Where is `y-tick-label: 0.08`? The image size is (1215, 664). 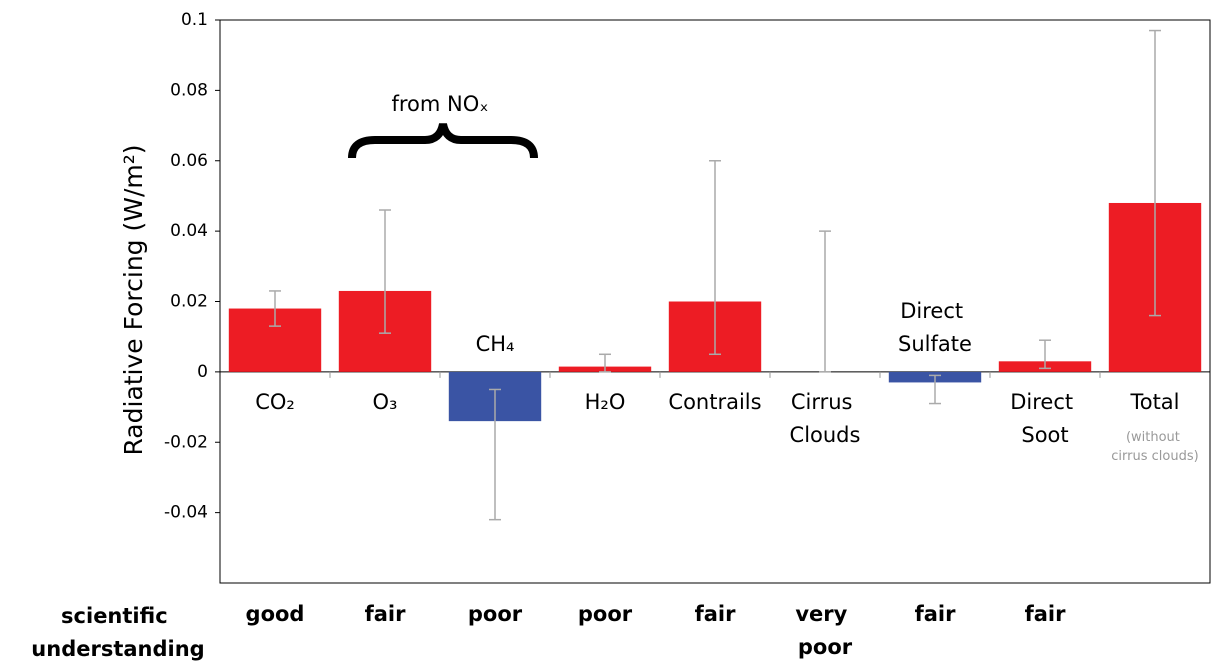 y-tick-label: 0.08 is located at coordinates (189, 90).